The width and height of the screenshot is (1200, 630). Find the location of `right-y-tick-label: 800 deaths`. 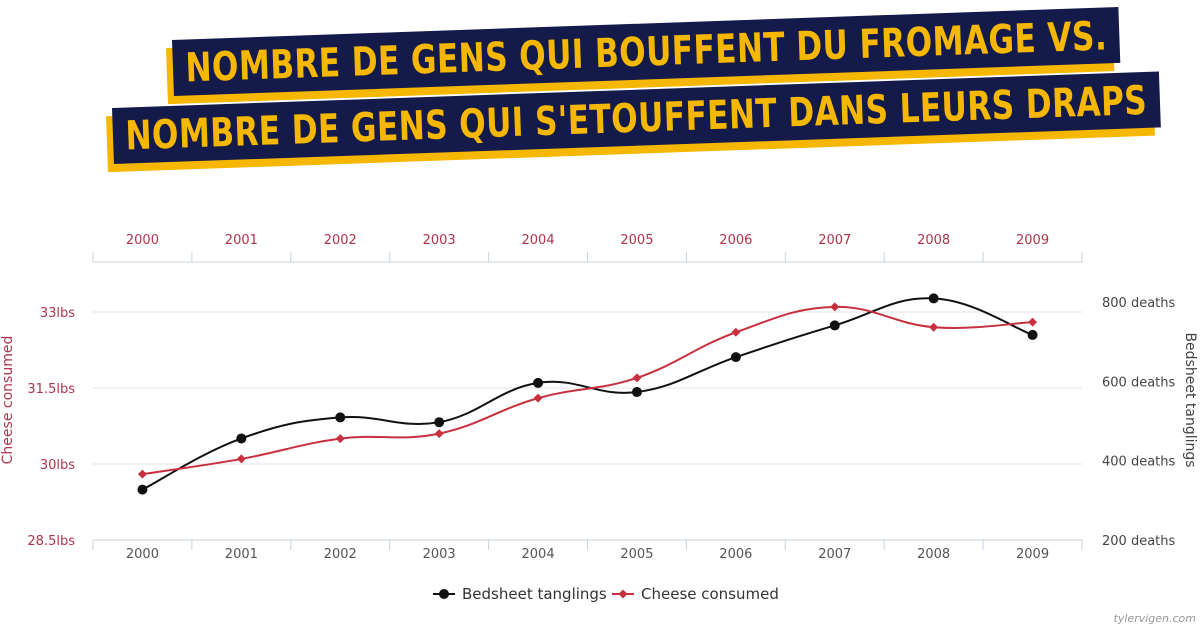

right-y-tick-label: 800 deaths is located at coordinates (1138, 303).